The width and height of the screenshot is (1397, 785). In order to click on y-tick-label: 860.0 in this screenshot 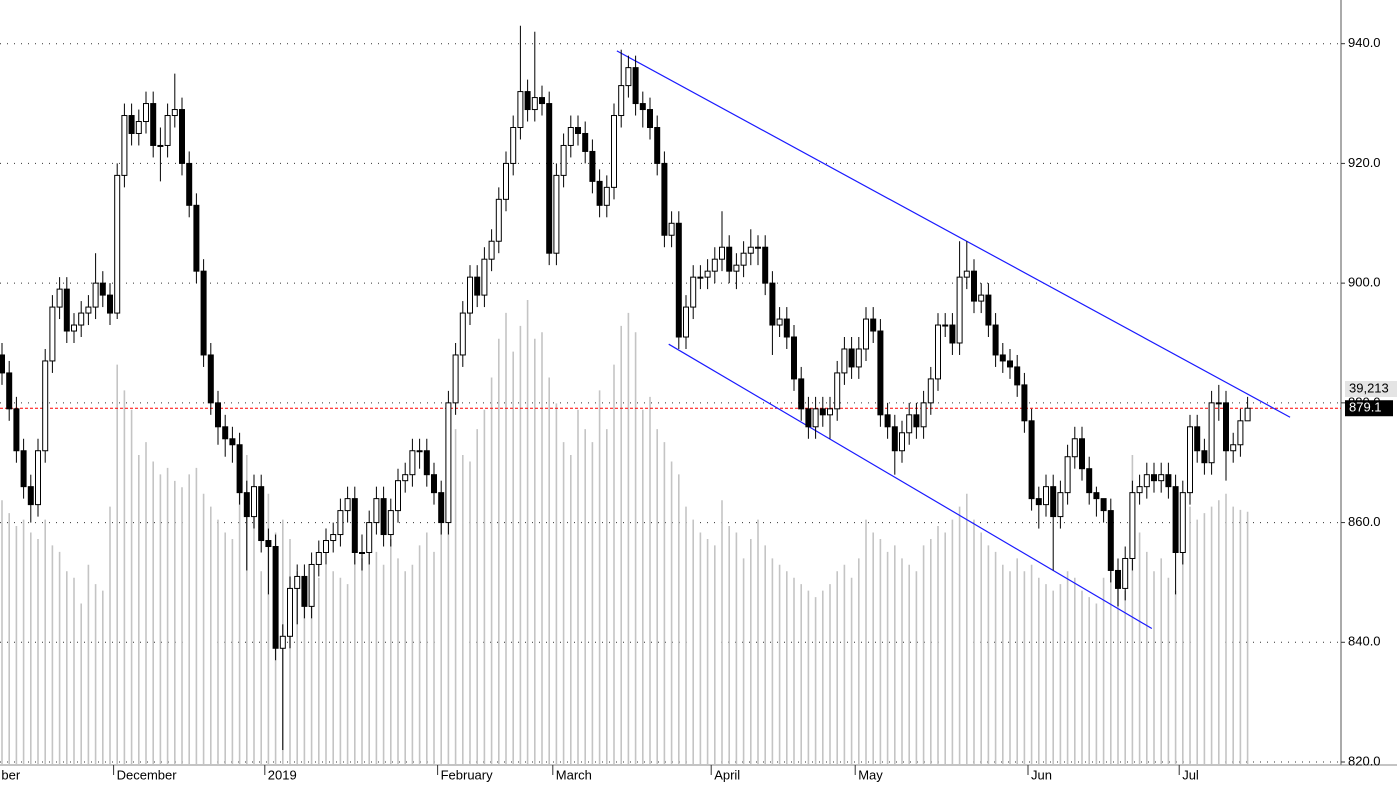, I will do `click(1364, 521)`.